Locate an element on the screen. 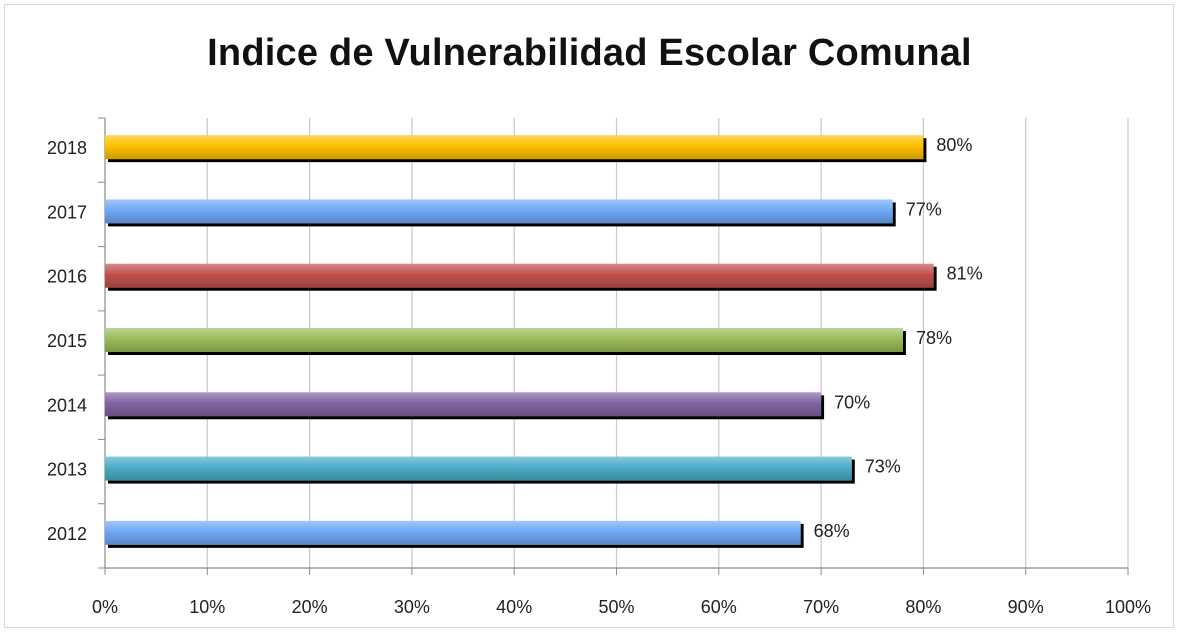  bar-2013 is located at coordinates (478, 468).